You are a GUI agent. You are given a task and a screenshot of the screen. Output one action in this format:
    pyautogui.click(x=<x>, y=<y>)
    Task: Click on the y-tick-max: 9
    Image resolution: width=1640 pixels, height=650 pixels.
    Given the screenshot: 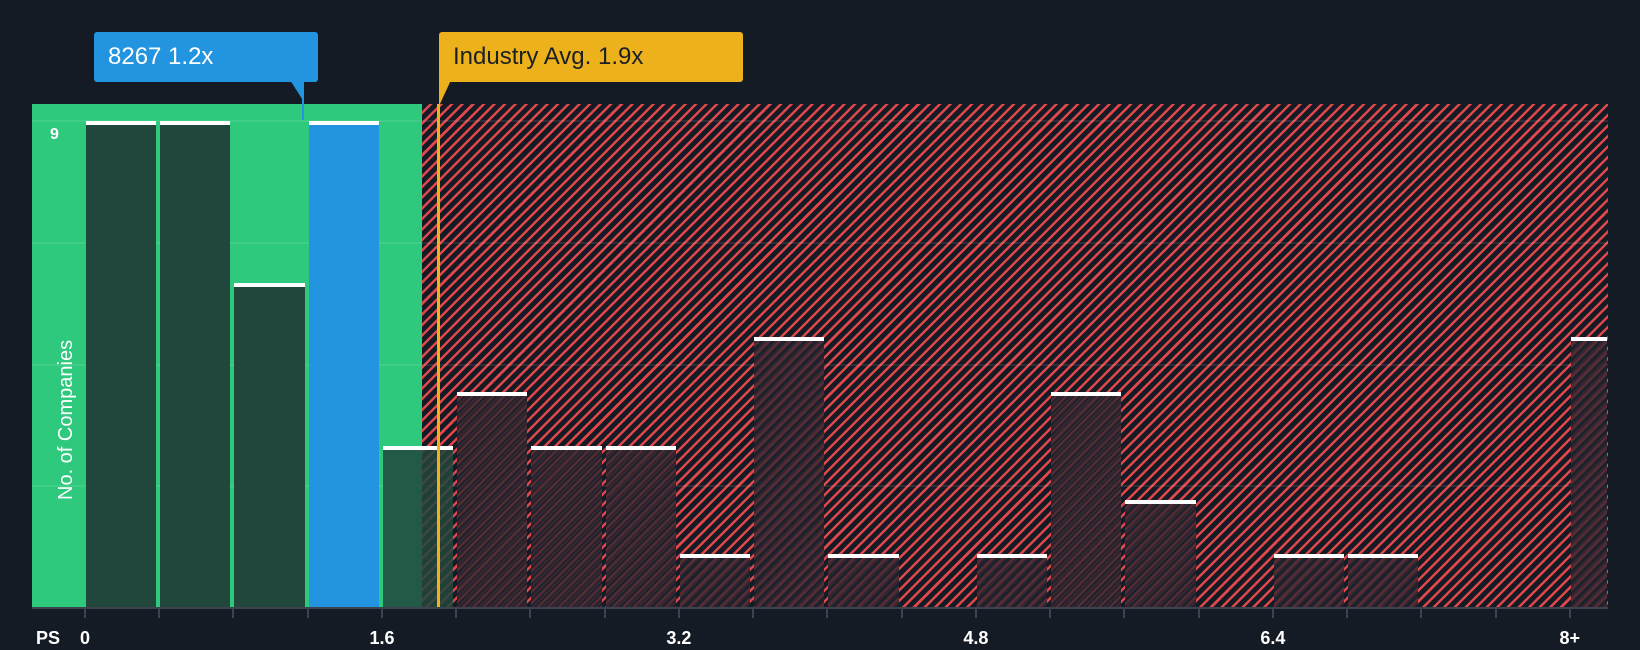 What is the action you would take?
    pyautogui.click(x=54, y=134)
    